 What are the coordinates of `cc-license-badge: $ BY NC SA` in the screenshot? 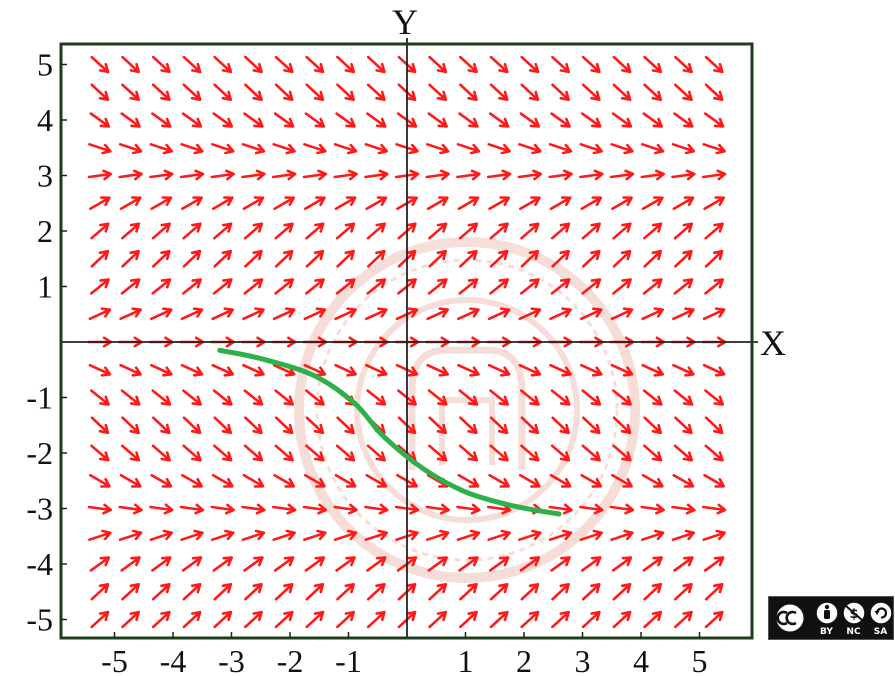 It's located at (831, 618).